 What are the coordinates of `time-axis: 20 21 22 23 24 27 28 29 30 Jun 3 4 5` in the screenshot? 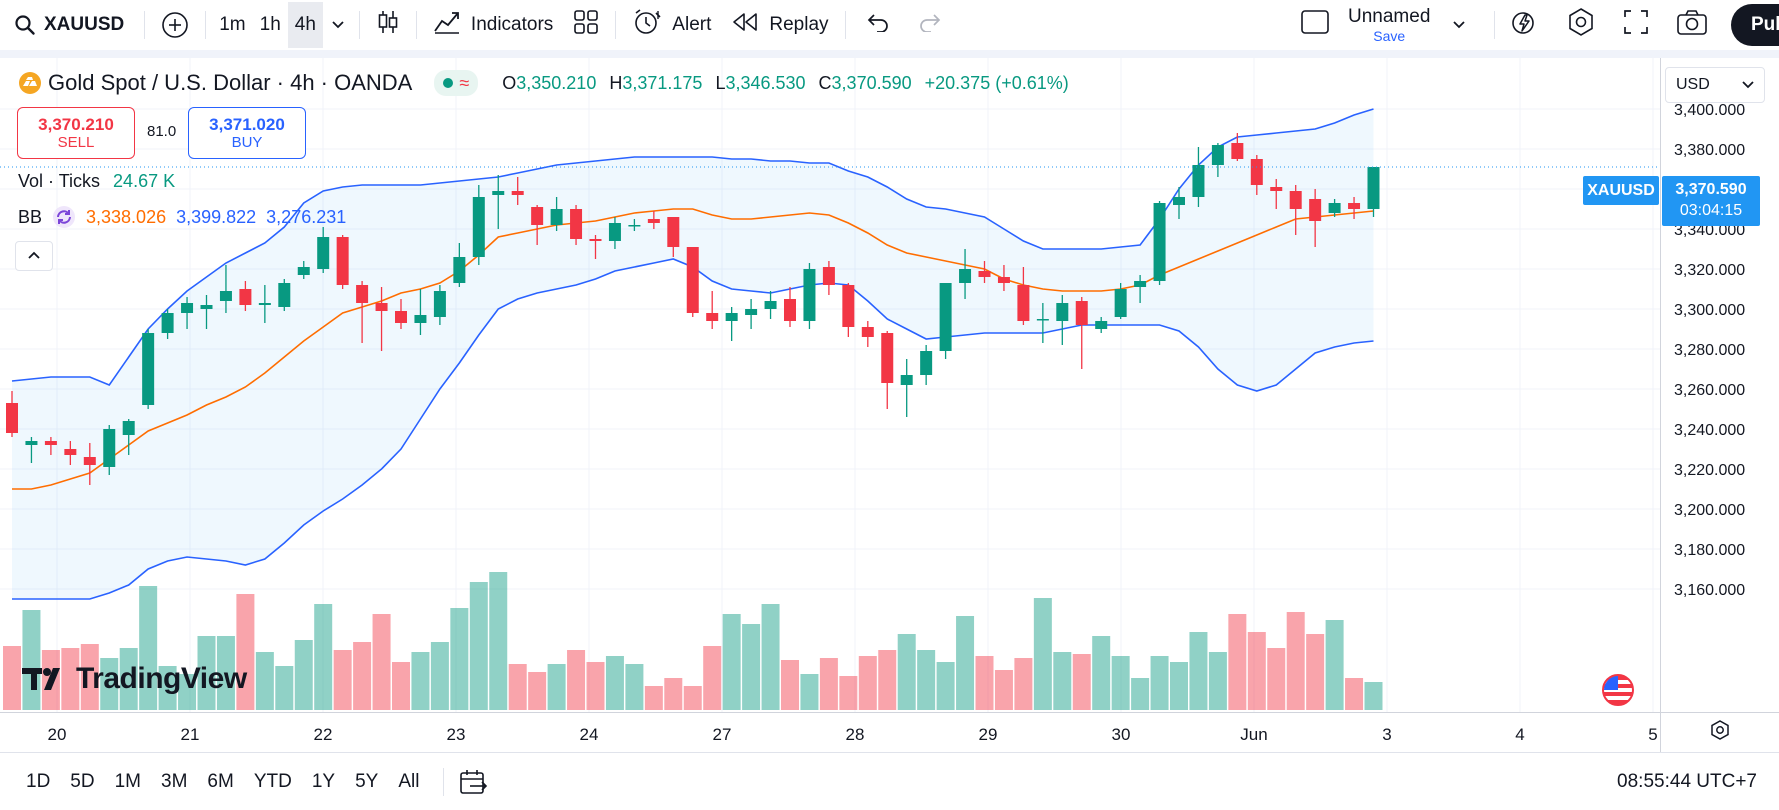 It's located at (830, 732).